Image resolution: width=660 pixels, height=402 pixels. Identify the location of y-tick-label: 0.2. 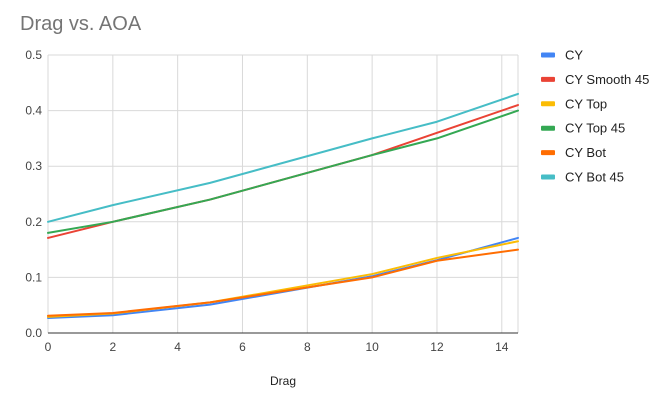
(33, 222).